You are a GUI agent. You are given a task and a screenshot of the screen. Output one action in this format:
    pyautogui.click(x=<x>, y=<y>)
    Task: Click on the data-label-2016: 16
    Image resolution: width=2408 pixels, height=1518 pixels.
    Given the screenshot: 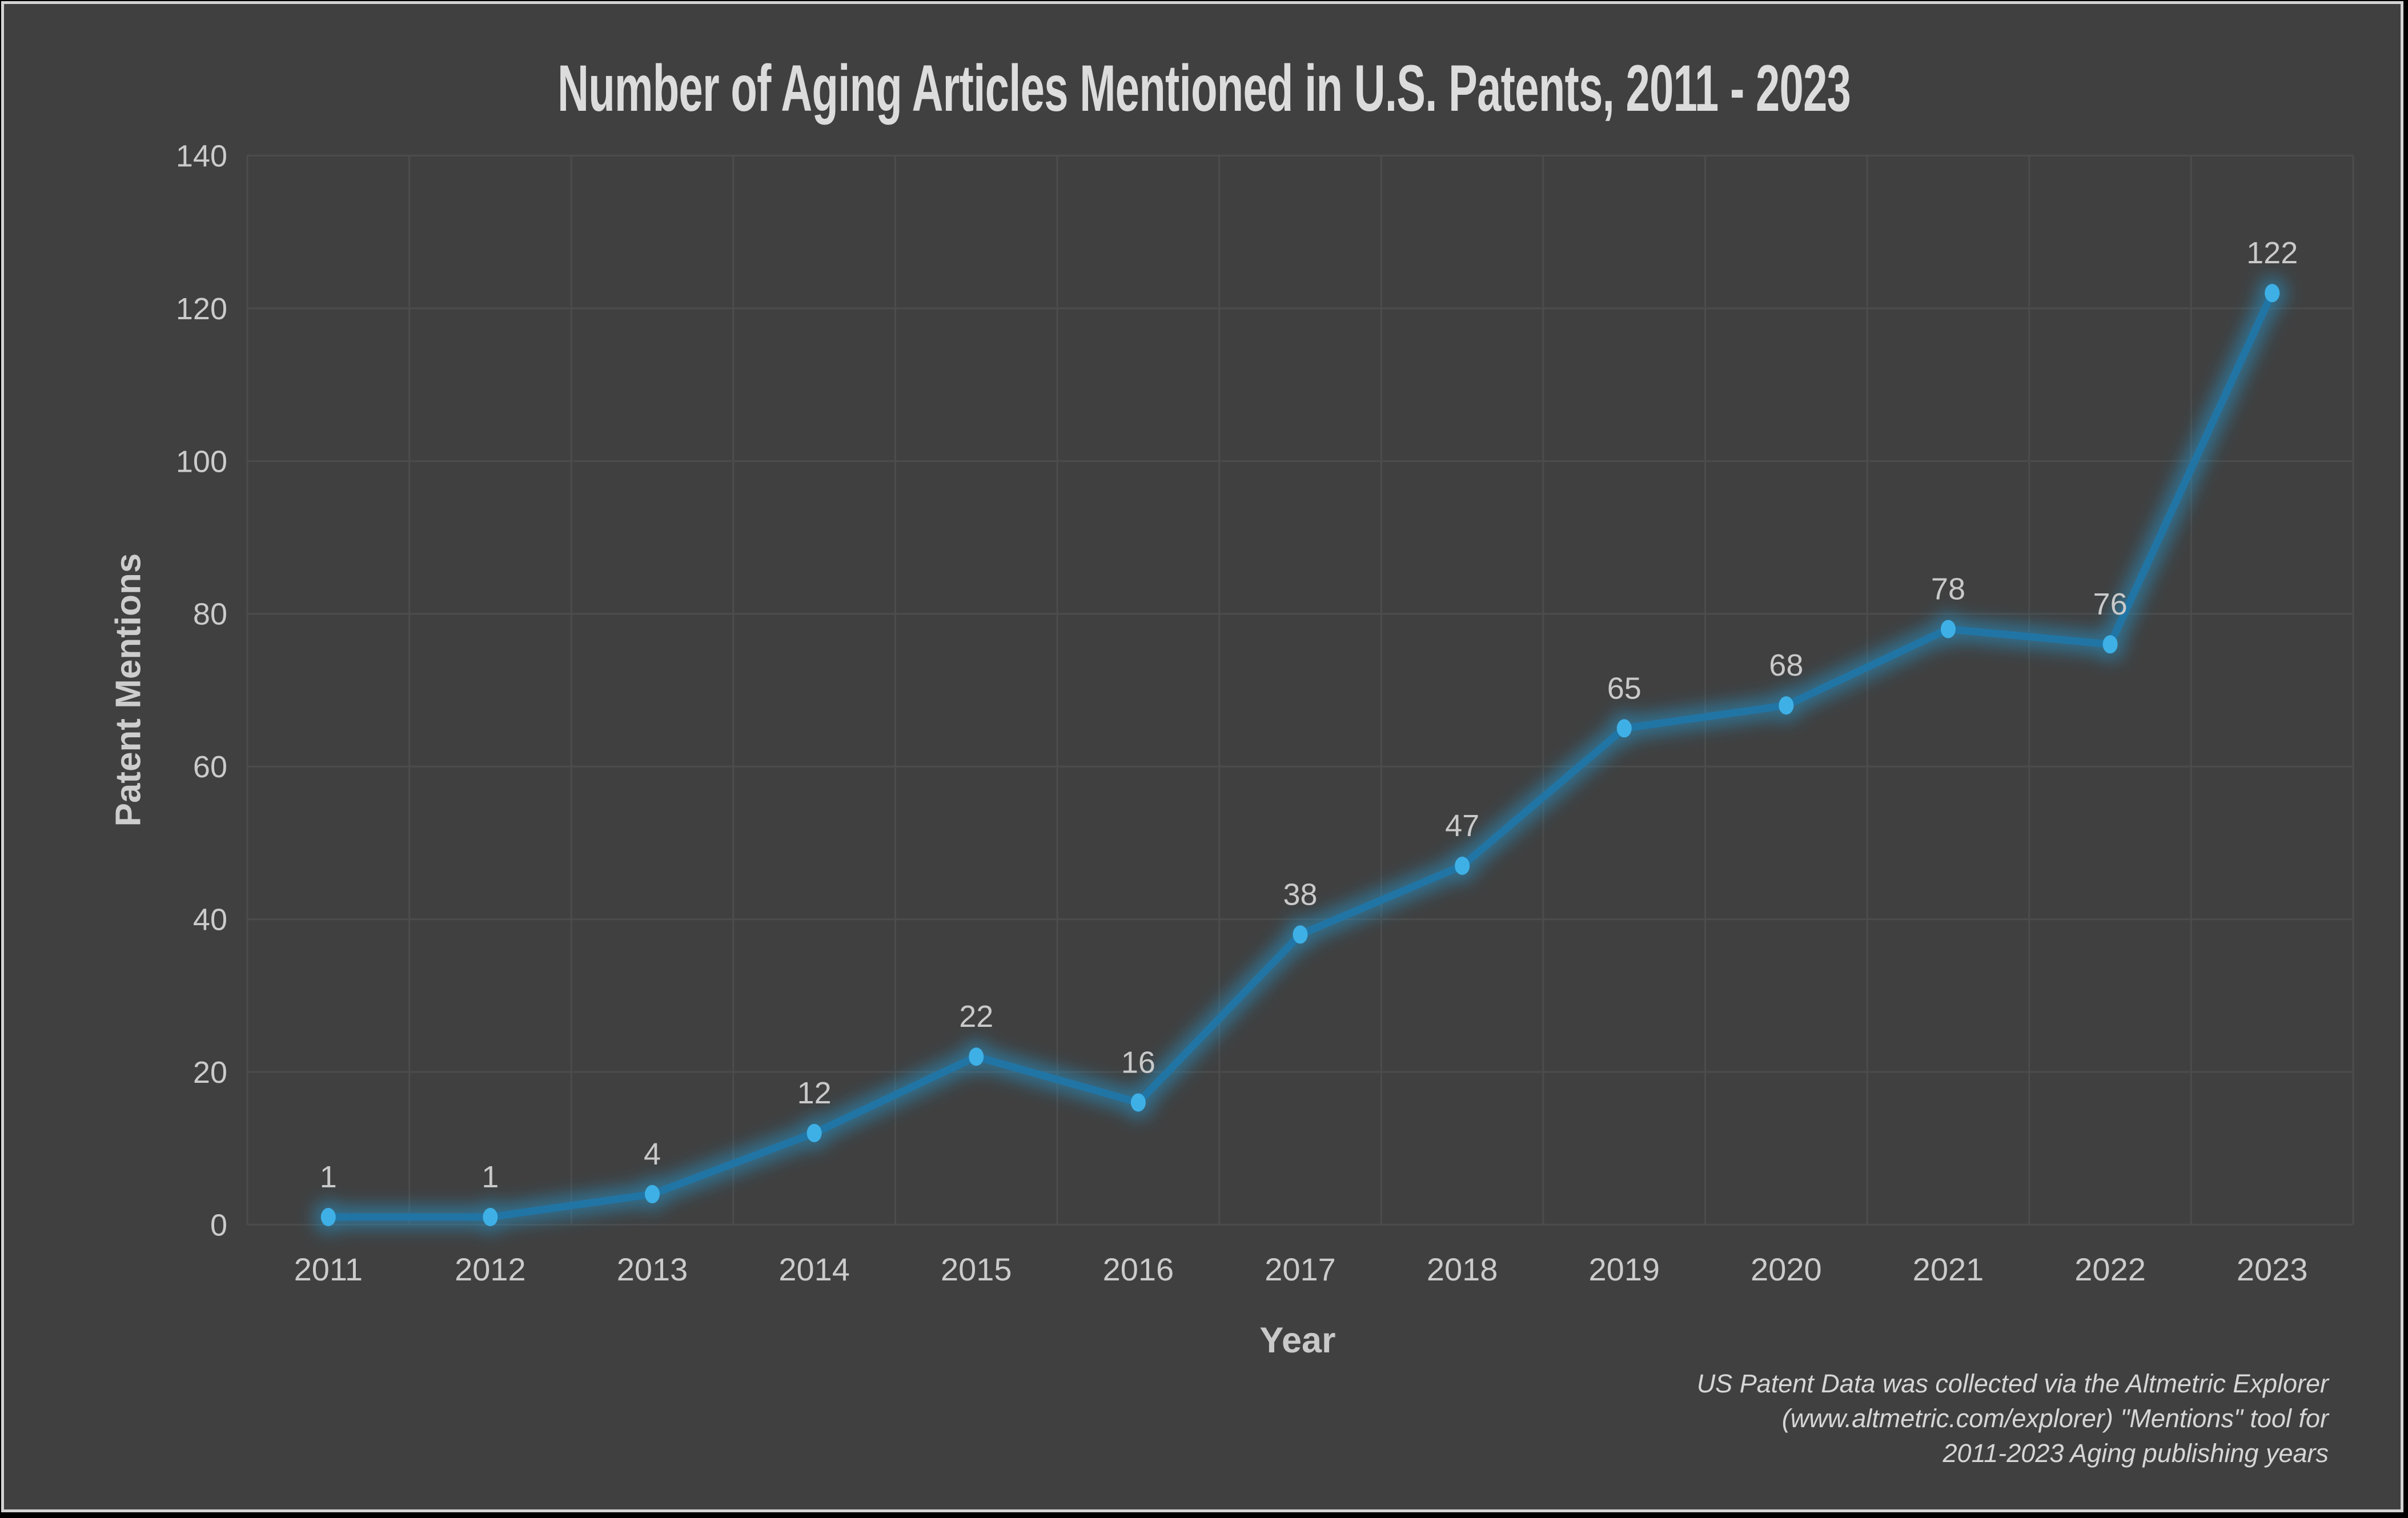 What is the action you would take?
    pyautogui.click(x=1138, y=1062)
    